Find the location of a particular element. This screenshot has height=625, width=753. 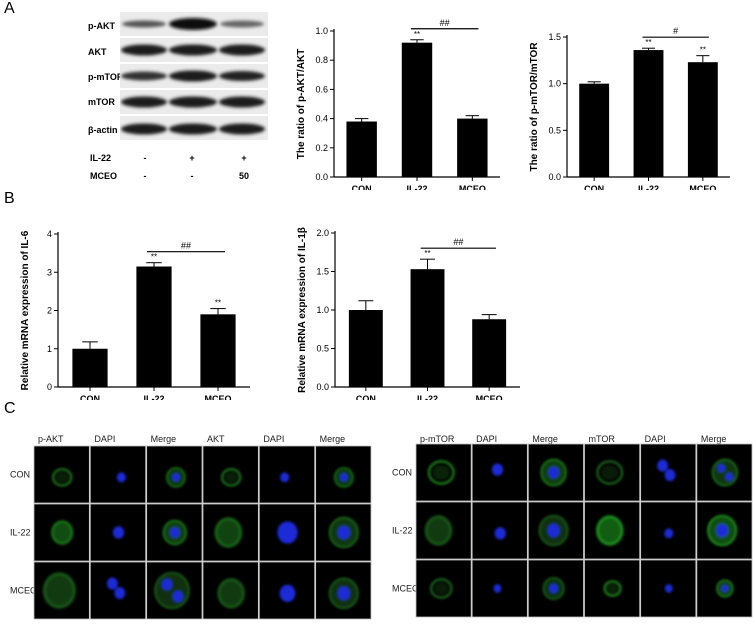

microscopy-row-label: MCEO is located at coordinates (23, 591).